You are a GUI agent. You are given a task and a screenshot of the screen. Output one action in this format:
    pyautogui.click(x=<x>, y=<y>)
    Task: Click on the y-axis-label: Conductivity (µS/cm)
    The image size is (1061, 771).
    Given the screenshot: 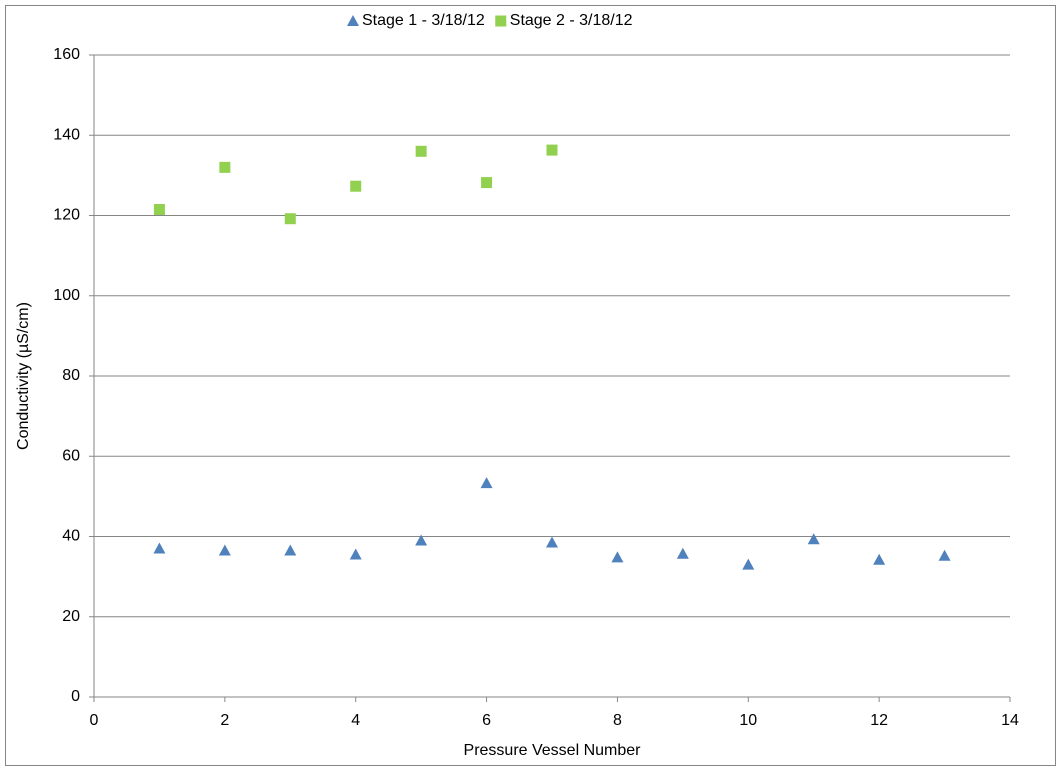 What is the action you would take?
    pyautogui.click(x=23, y=376)
    